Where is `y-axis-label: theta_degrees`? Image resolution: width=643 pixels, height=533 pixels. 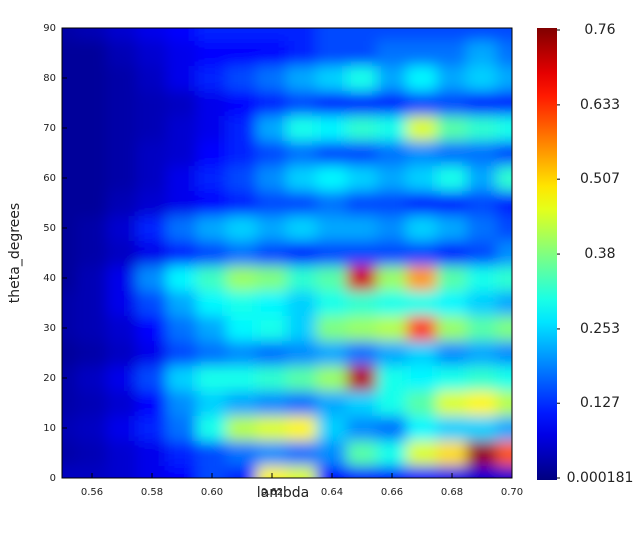
y-axis-label: theta_degrees is located at coordinates (15, 253).